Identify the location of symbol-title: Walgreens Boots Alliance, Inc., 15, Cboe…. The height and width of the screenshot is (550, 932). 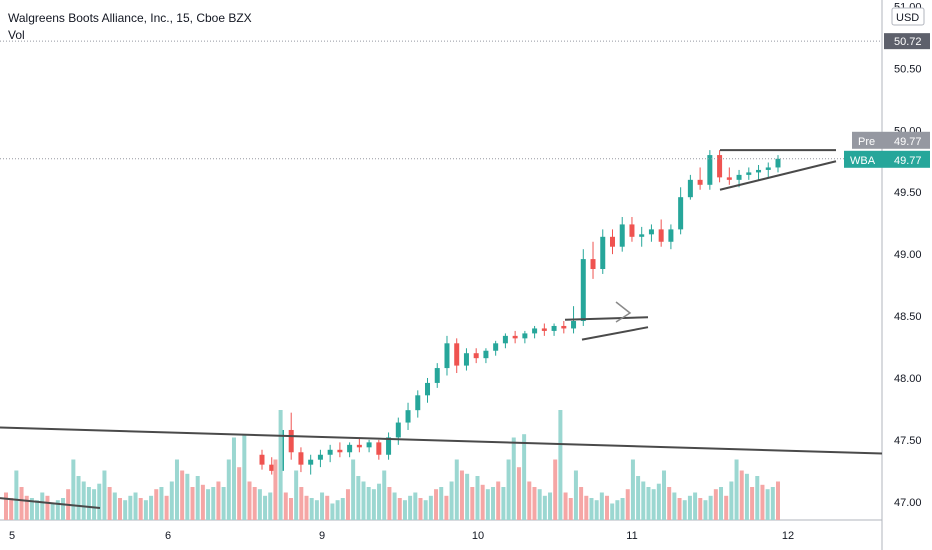
(130, 18).